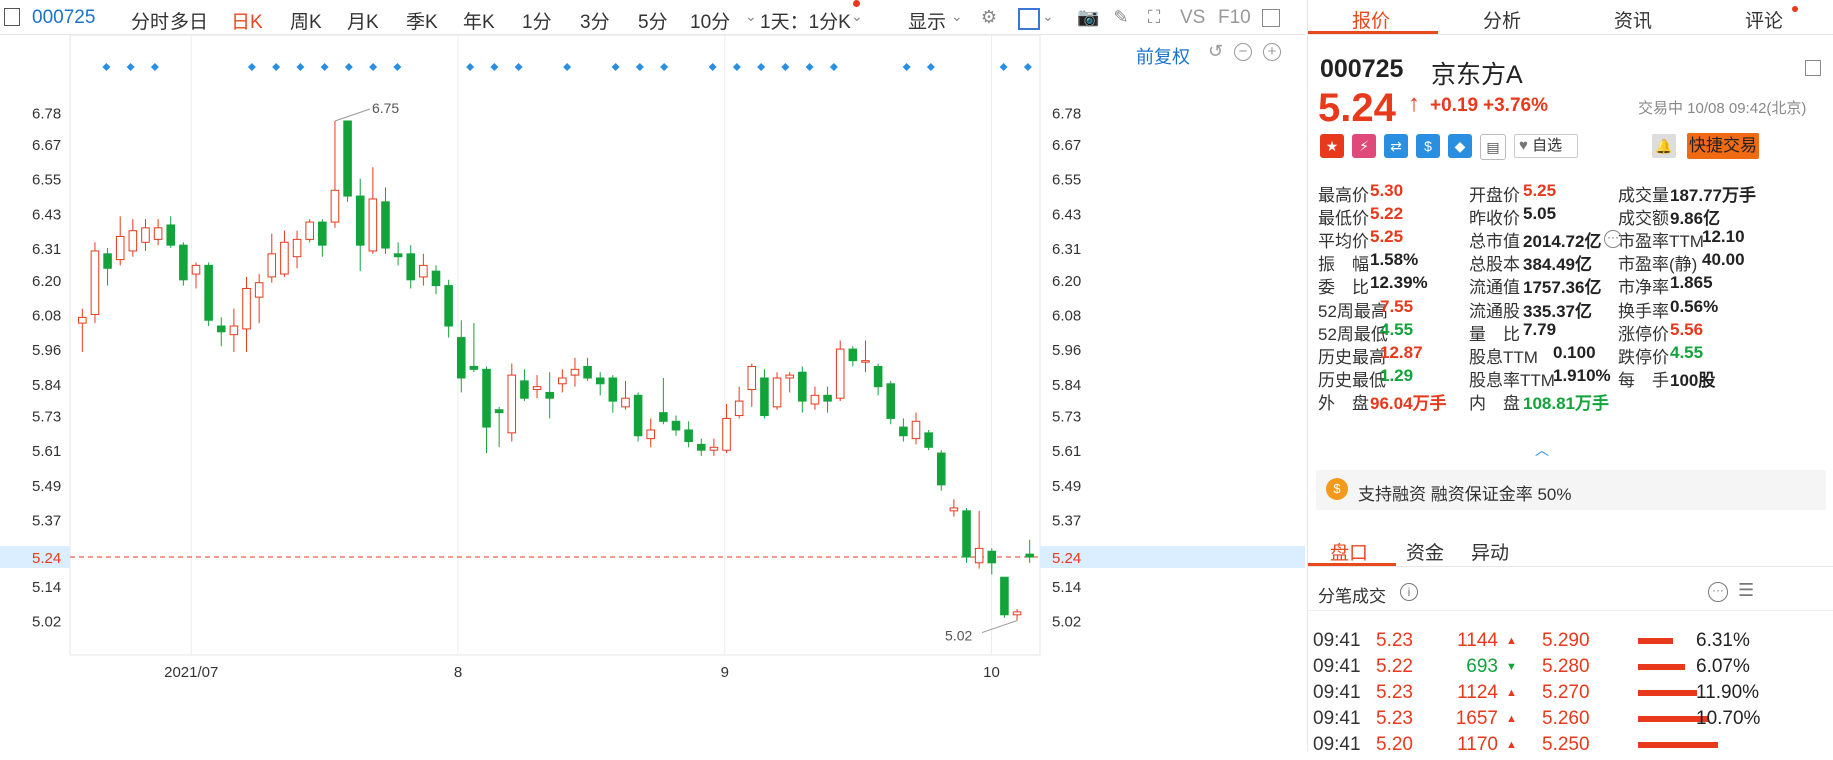  Describe the element at coordinates (710, 22) in the screenshot. I see `period-tab: 10分` at that location.